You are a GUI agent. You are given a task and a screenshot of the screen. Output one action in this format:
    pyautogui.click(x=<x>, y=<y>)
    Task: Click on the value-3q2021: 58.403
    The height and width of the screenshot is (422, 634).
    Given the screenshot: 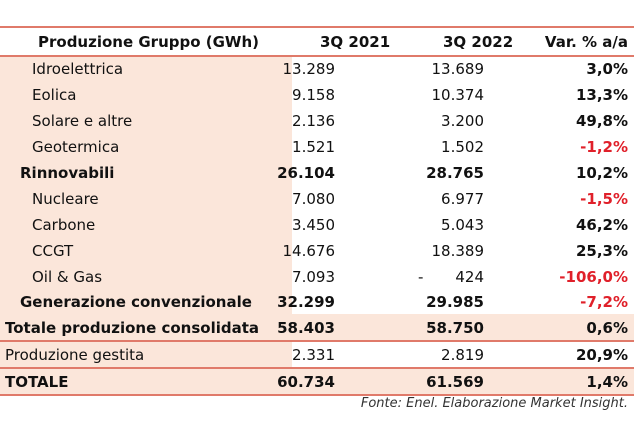 What is the action you would take?
    pyautogui.click(x=306, y=328)
    